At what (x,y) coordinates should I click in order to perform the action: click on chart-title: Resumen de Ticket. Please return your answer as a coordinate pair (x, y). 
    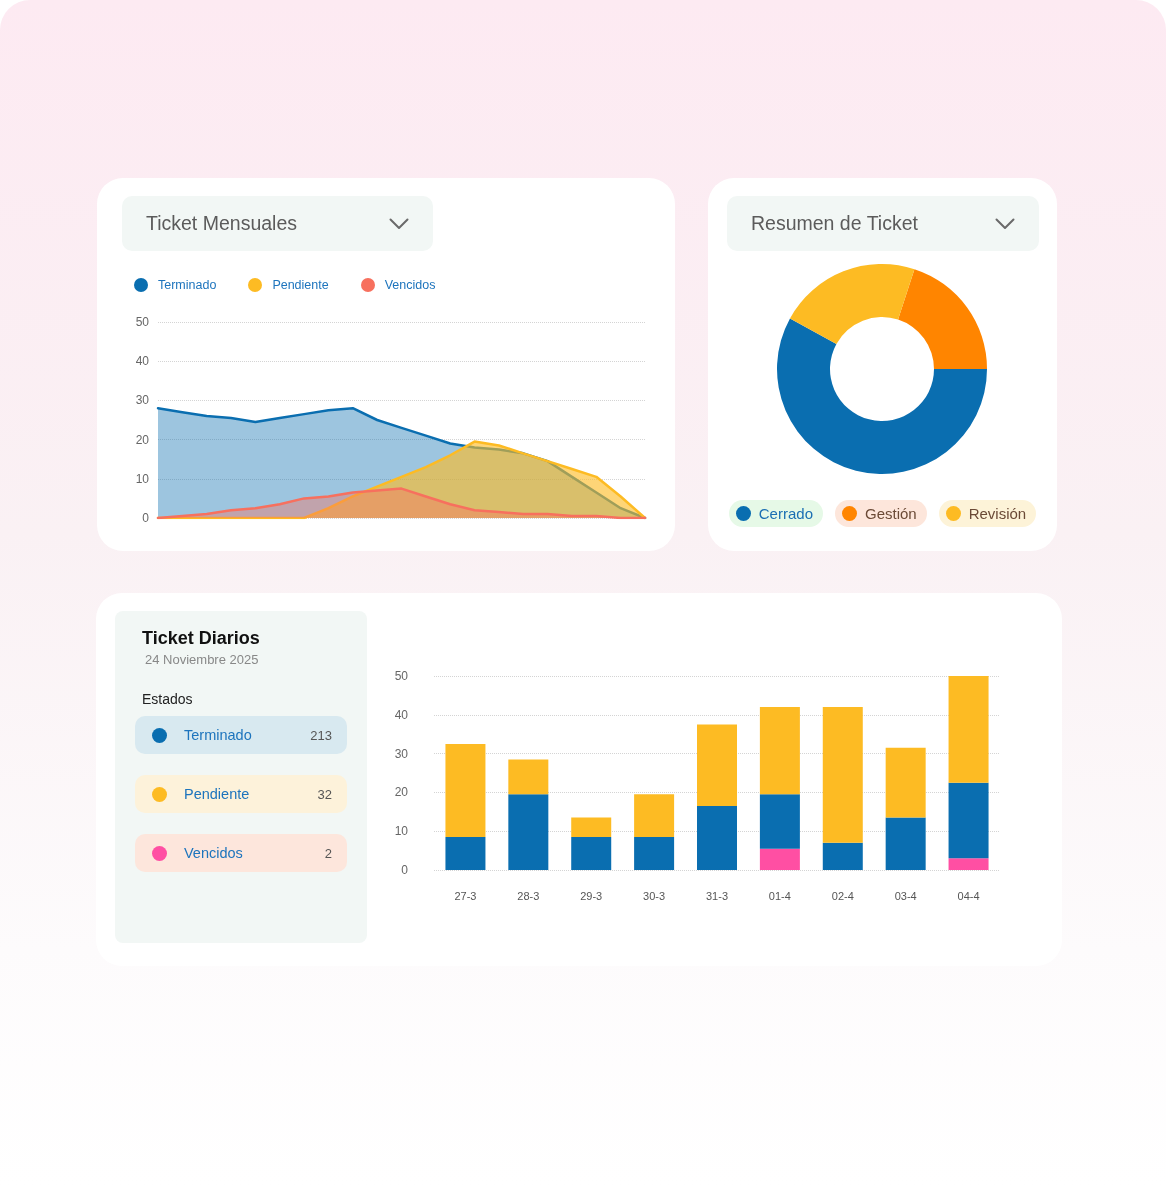
    Looking at the image, I should click on (834, 223).